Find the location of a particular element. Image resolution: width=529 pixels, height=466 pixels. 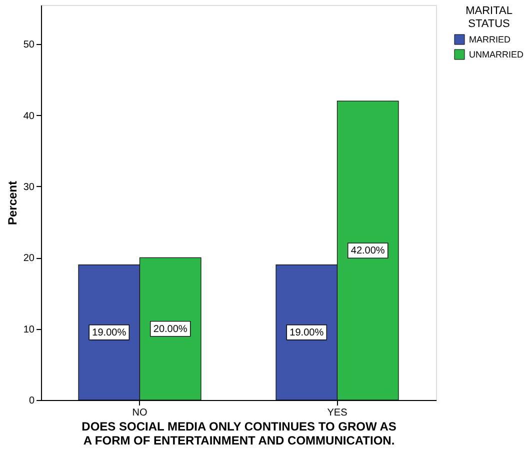

legend-title: MARITAL STATUS is located at coordinates (489, 17).